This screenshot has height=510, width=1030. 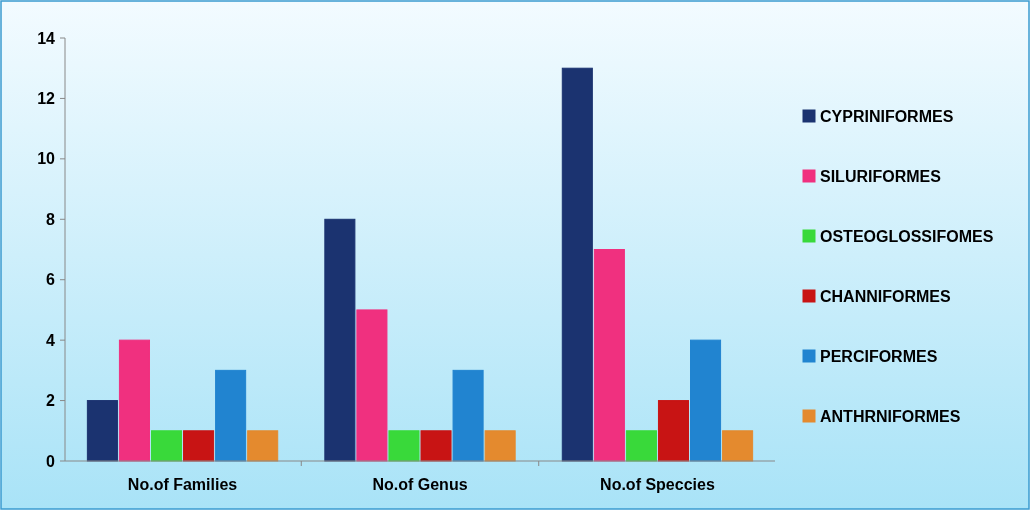 What do you see at coordinates (881, 176) in the screenshot?
I see `legend-label: SILURIFORMES` at bounding box center [881, 176].